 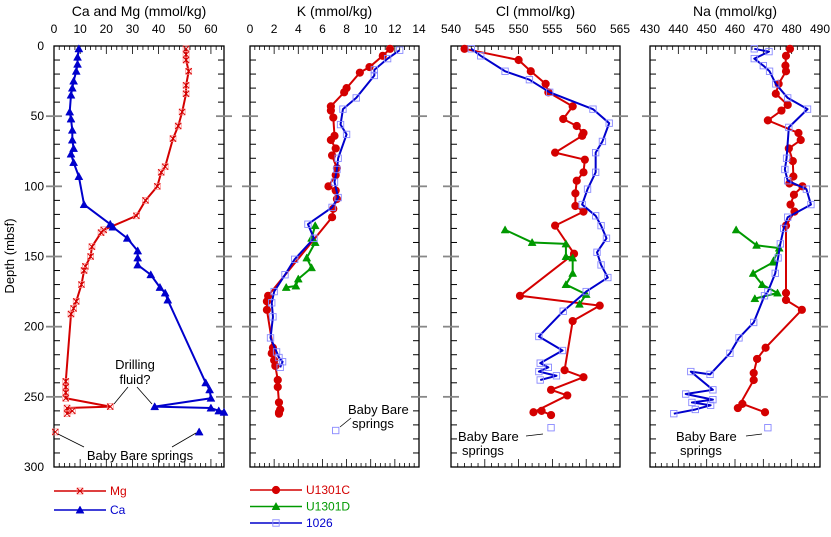 I want to click on x-tick-label: 50, so click(x=185, y=29).